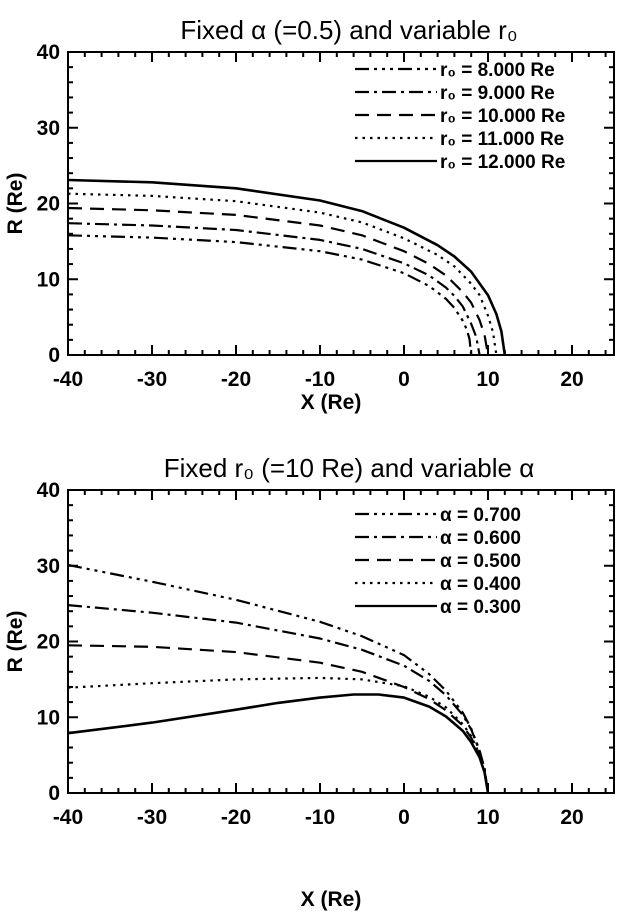  Describe the element at coordinates (497, 70) in the screenshot. I see `legend-label: r₀ = 8.000 Re` at that location.